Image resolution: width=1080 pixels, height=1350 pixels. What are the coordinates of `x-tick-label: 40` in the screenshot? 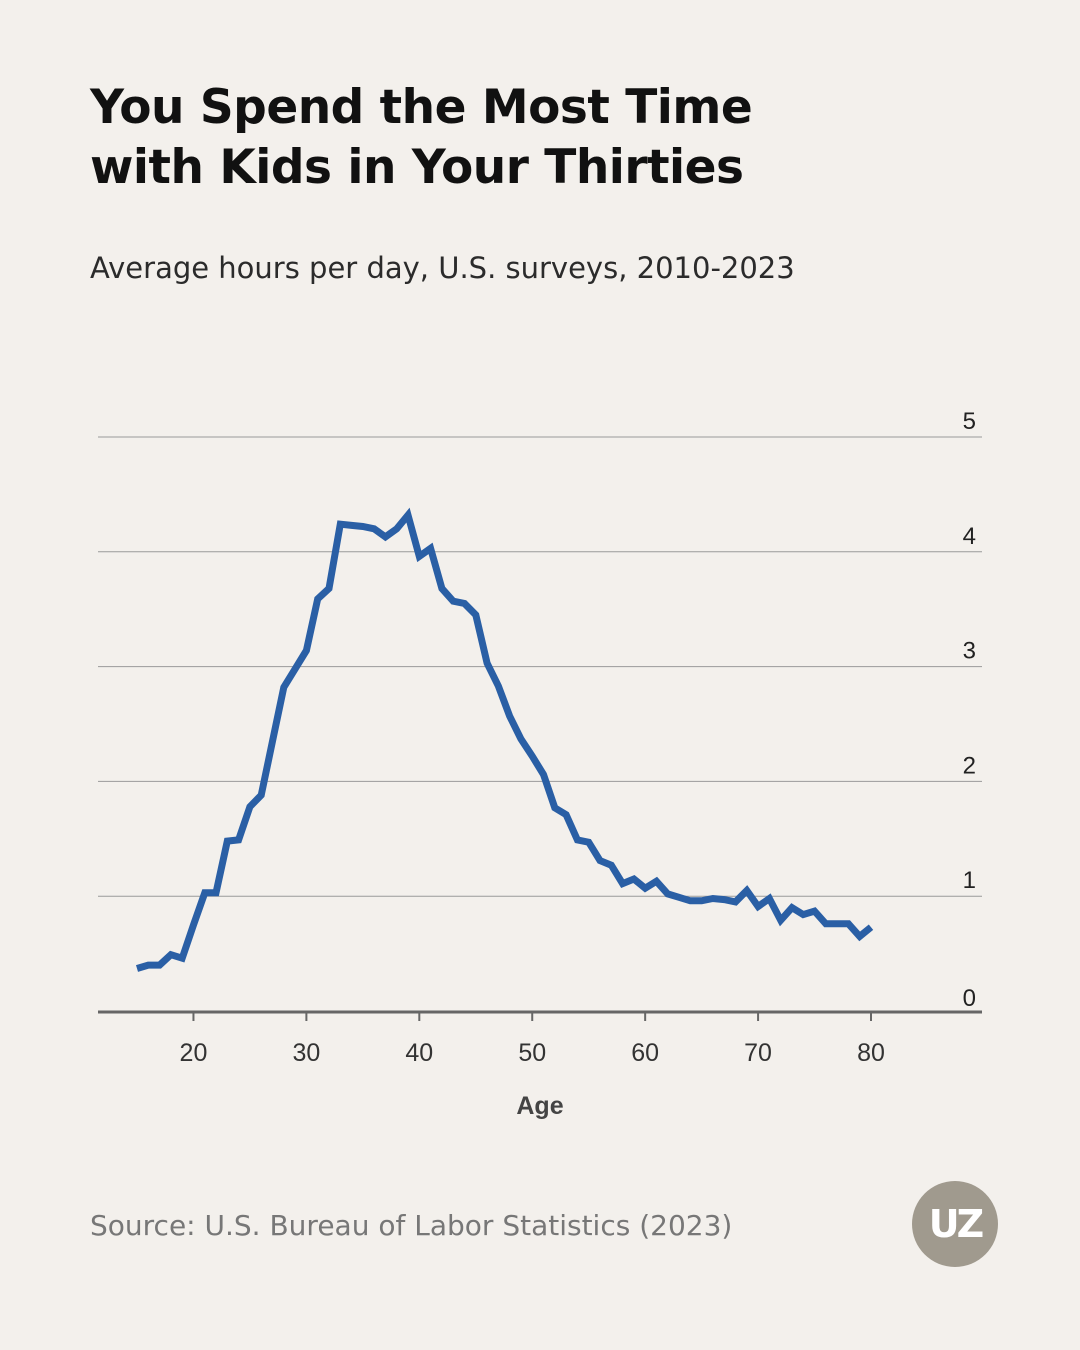 It's located at (419, 1053).